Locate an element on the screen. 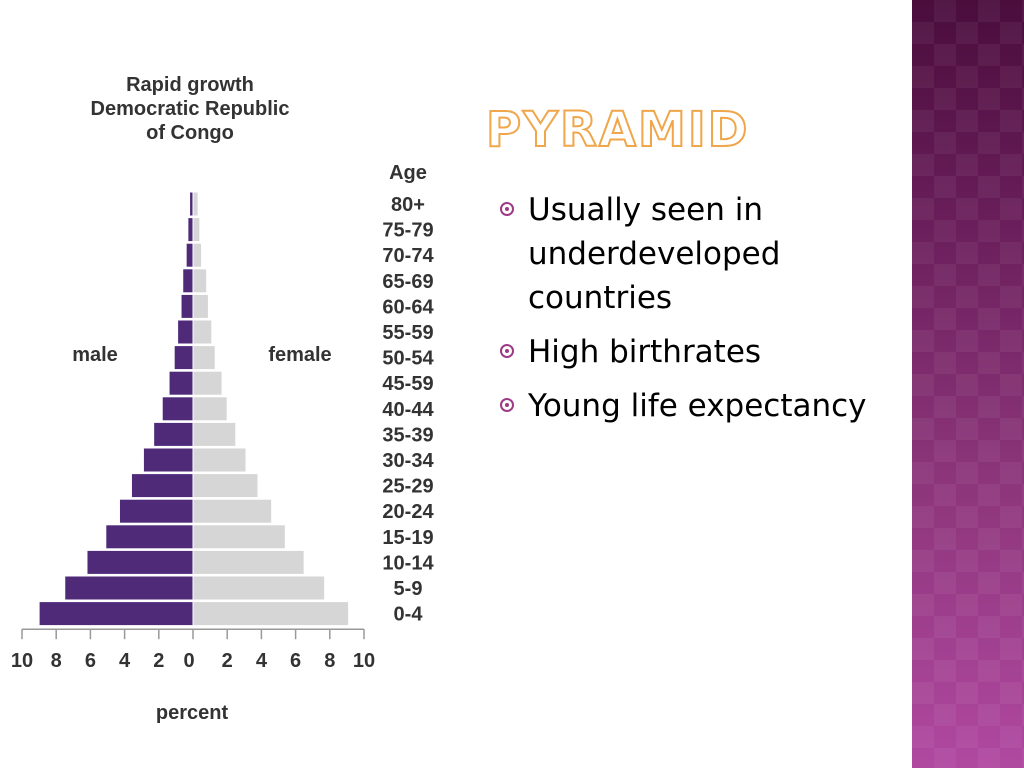 Image resolution: width=1024 pixels, height=768 pixels. age-label: 5-9 is located at coordinates (408, 589).